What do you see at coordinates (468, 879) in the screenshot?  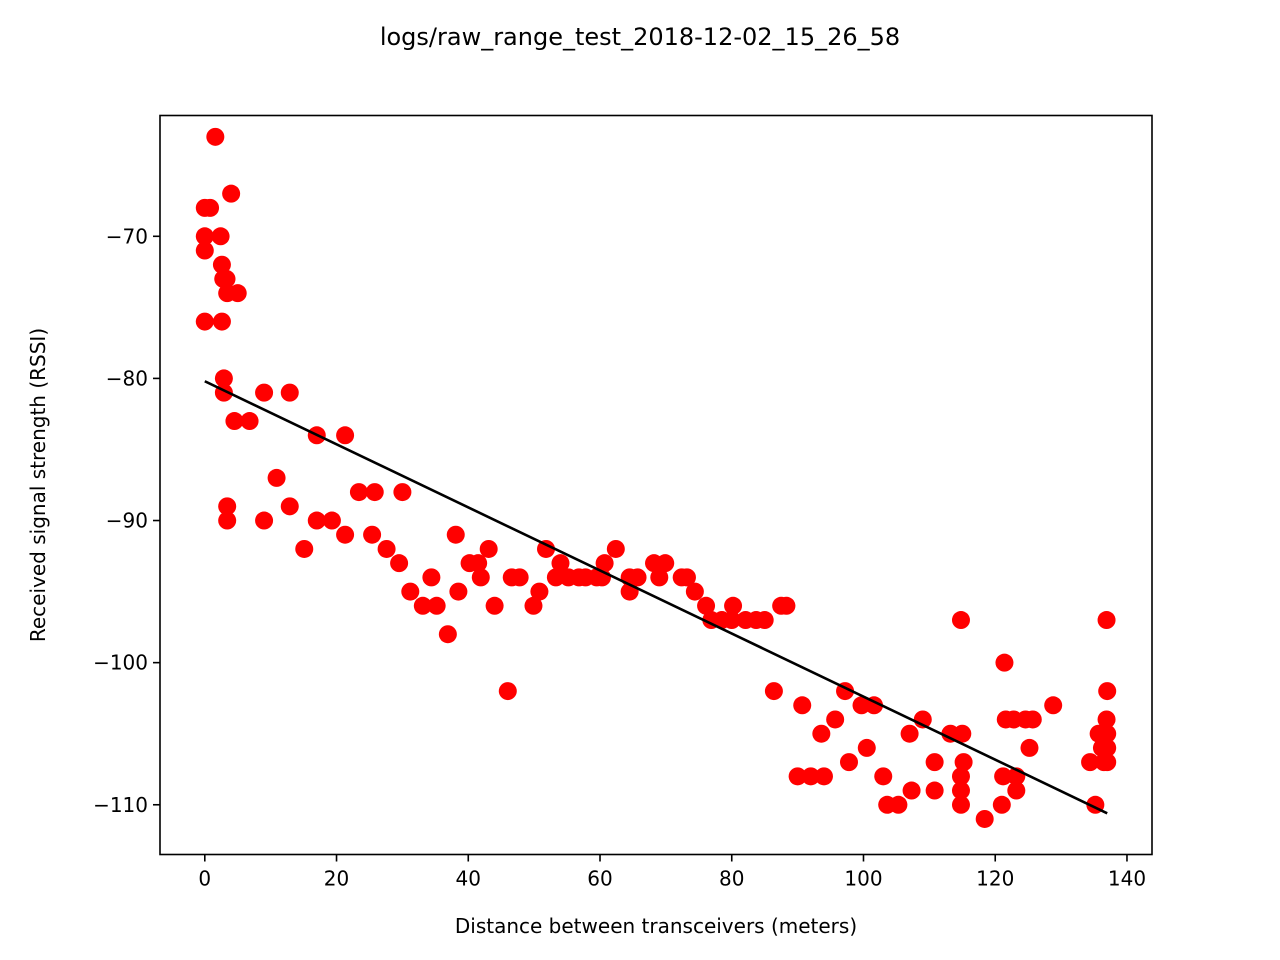 I see `x-tick-label: 40` at bounding box center [468, 879].